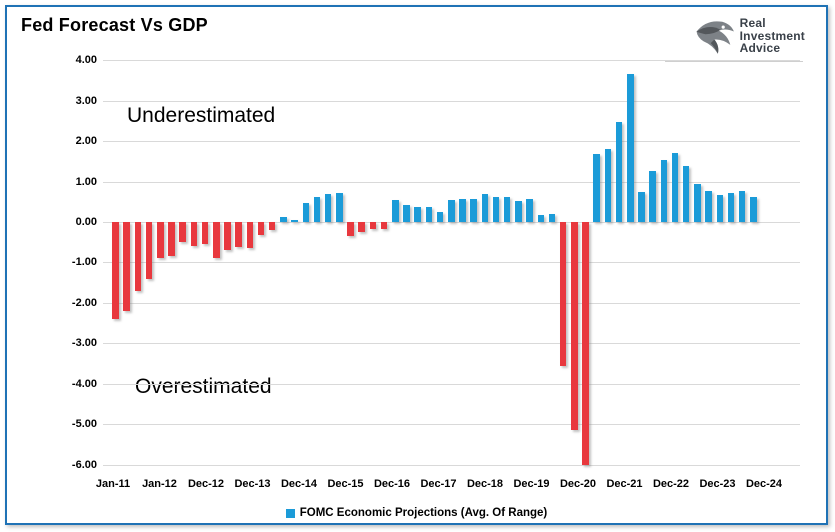  Describe the element at coordinates (764, 484) in the screenshot. I see `x-axis-tick-label: Dec-24` at that location.